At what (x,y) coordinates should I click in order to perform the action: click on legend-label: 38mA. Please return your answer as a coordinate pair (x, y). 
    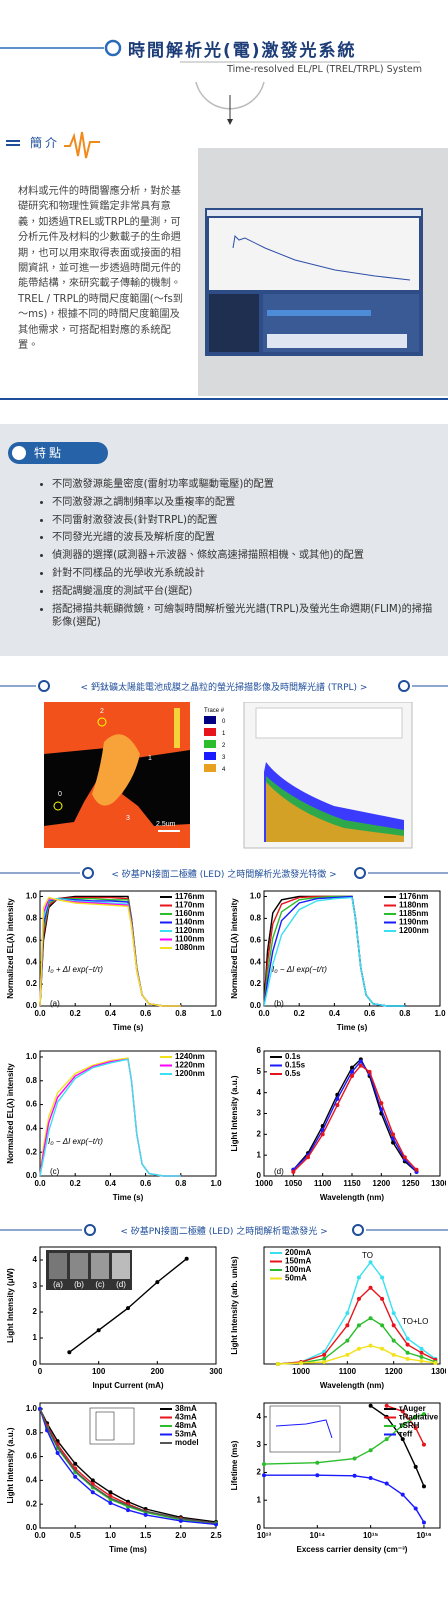
    Looking at the image, I should click on (186, 1408).